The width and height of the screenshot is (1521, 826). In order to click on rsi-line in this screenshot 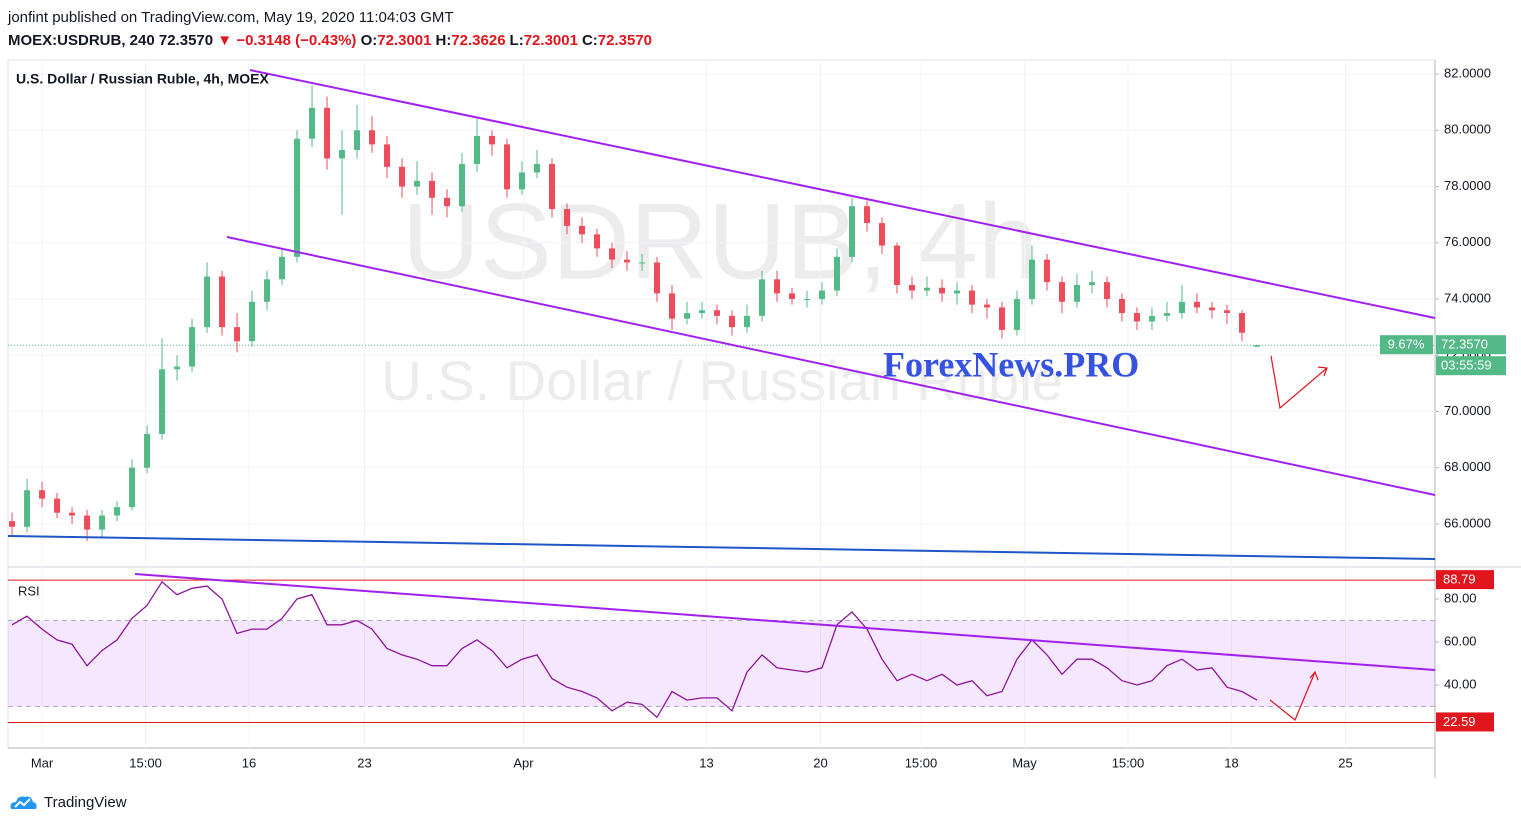, I will do `click(634, 649)`.